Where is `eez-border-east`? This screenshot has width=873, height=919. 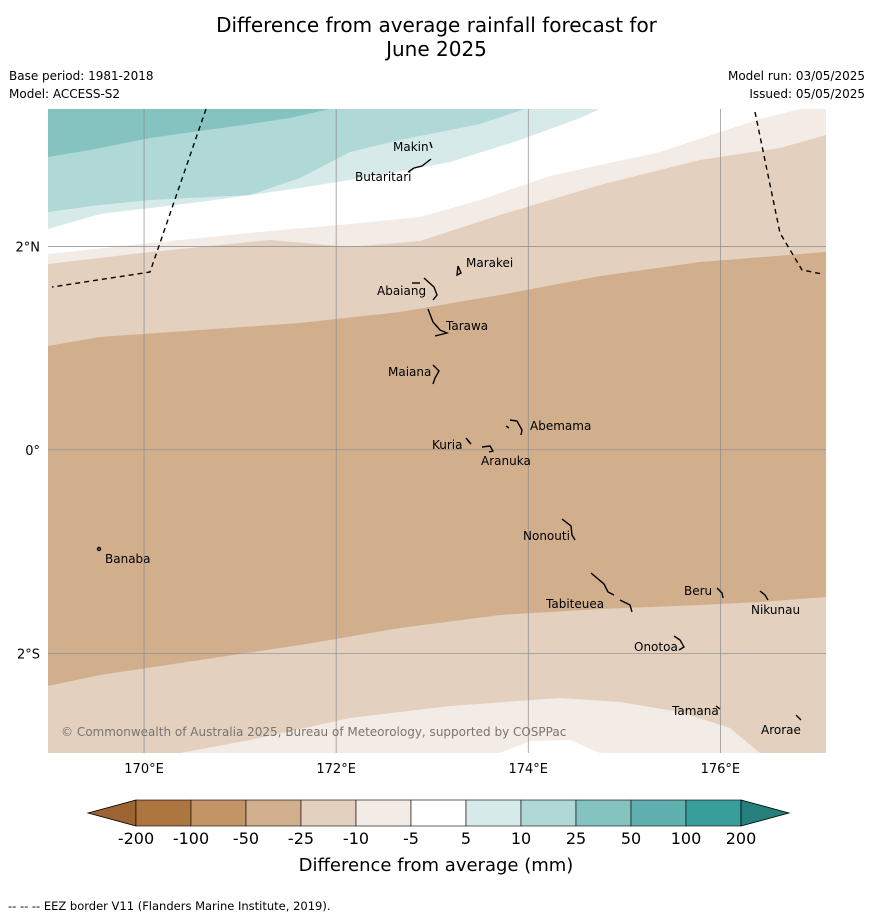
eez-border-east is located at coordinates (788, 193).